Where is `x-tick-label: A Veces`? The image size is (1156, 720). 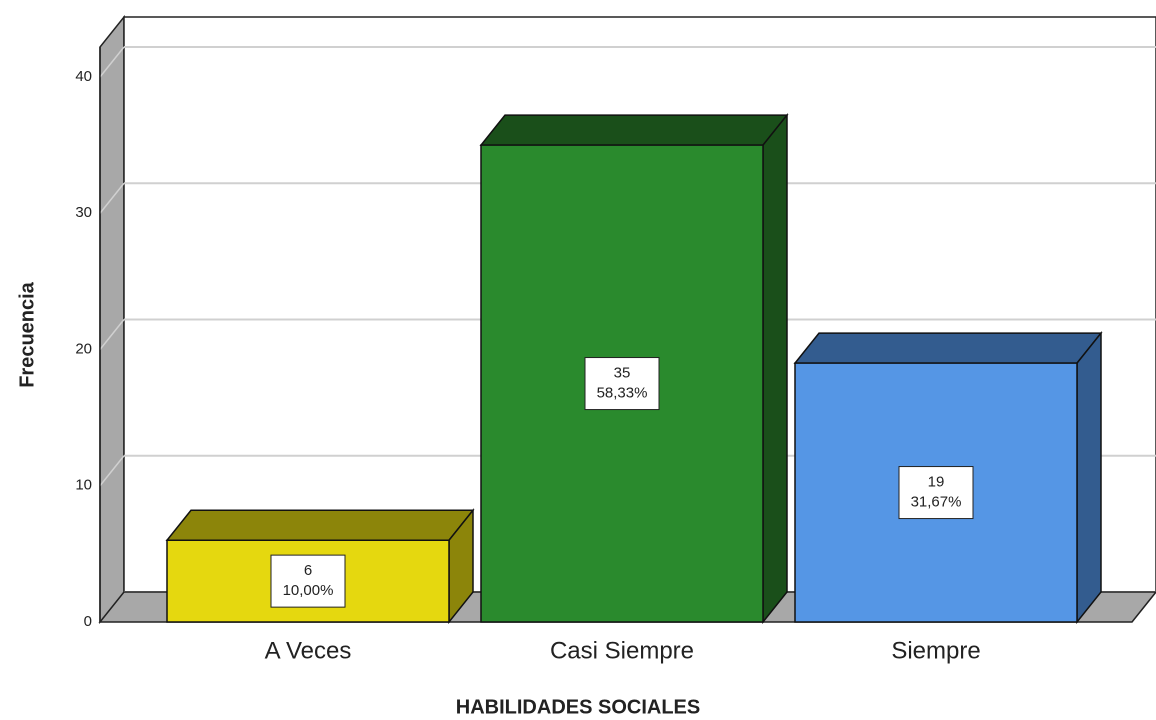 x-tick-label: A Veces is located at coordinates (308, 650).